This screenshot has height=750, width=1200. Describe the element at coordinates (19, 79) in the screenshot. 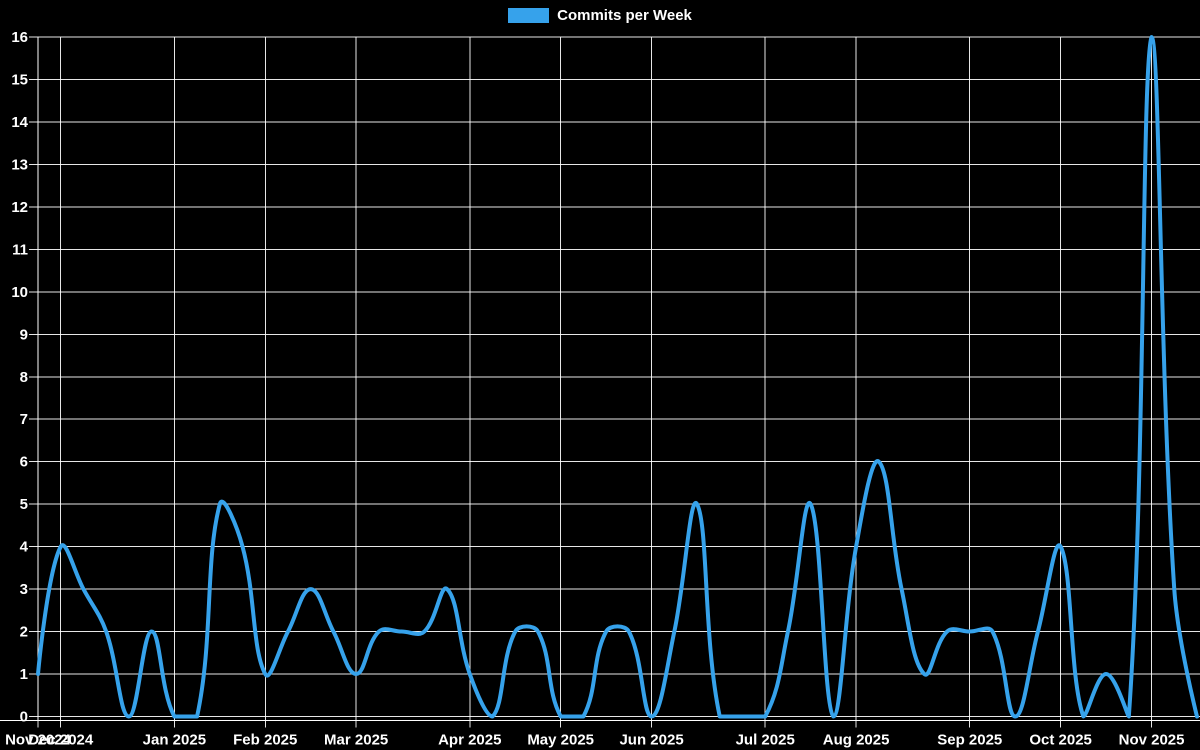

I see `y-axis-label: 15` at that location.